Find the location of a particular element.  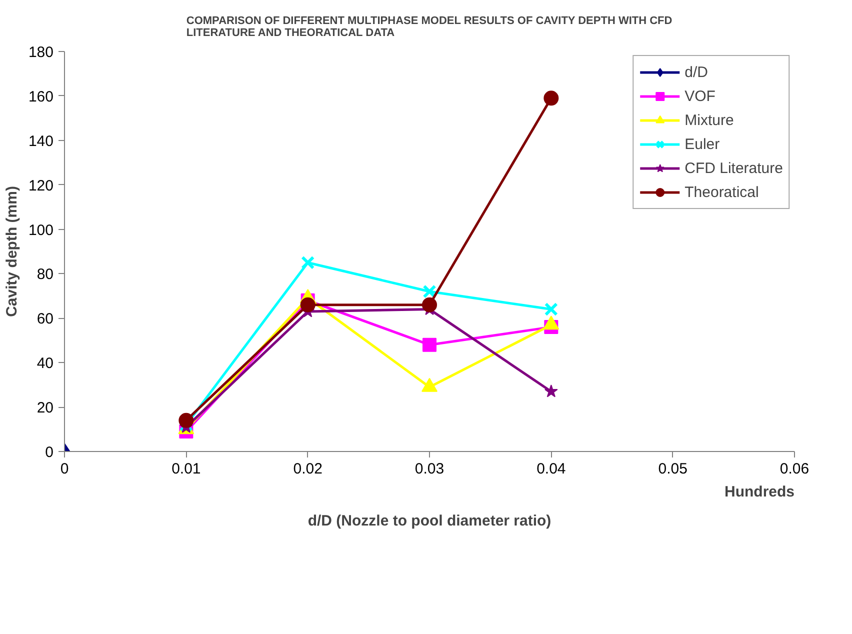

x-axis-title: d/D (Nozzle to pool diameter ratio) is located at coordinates (430, 521).